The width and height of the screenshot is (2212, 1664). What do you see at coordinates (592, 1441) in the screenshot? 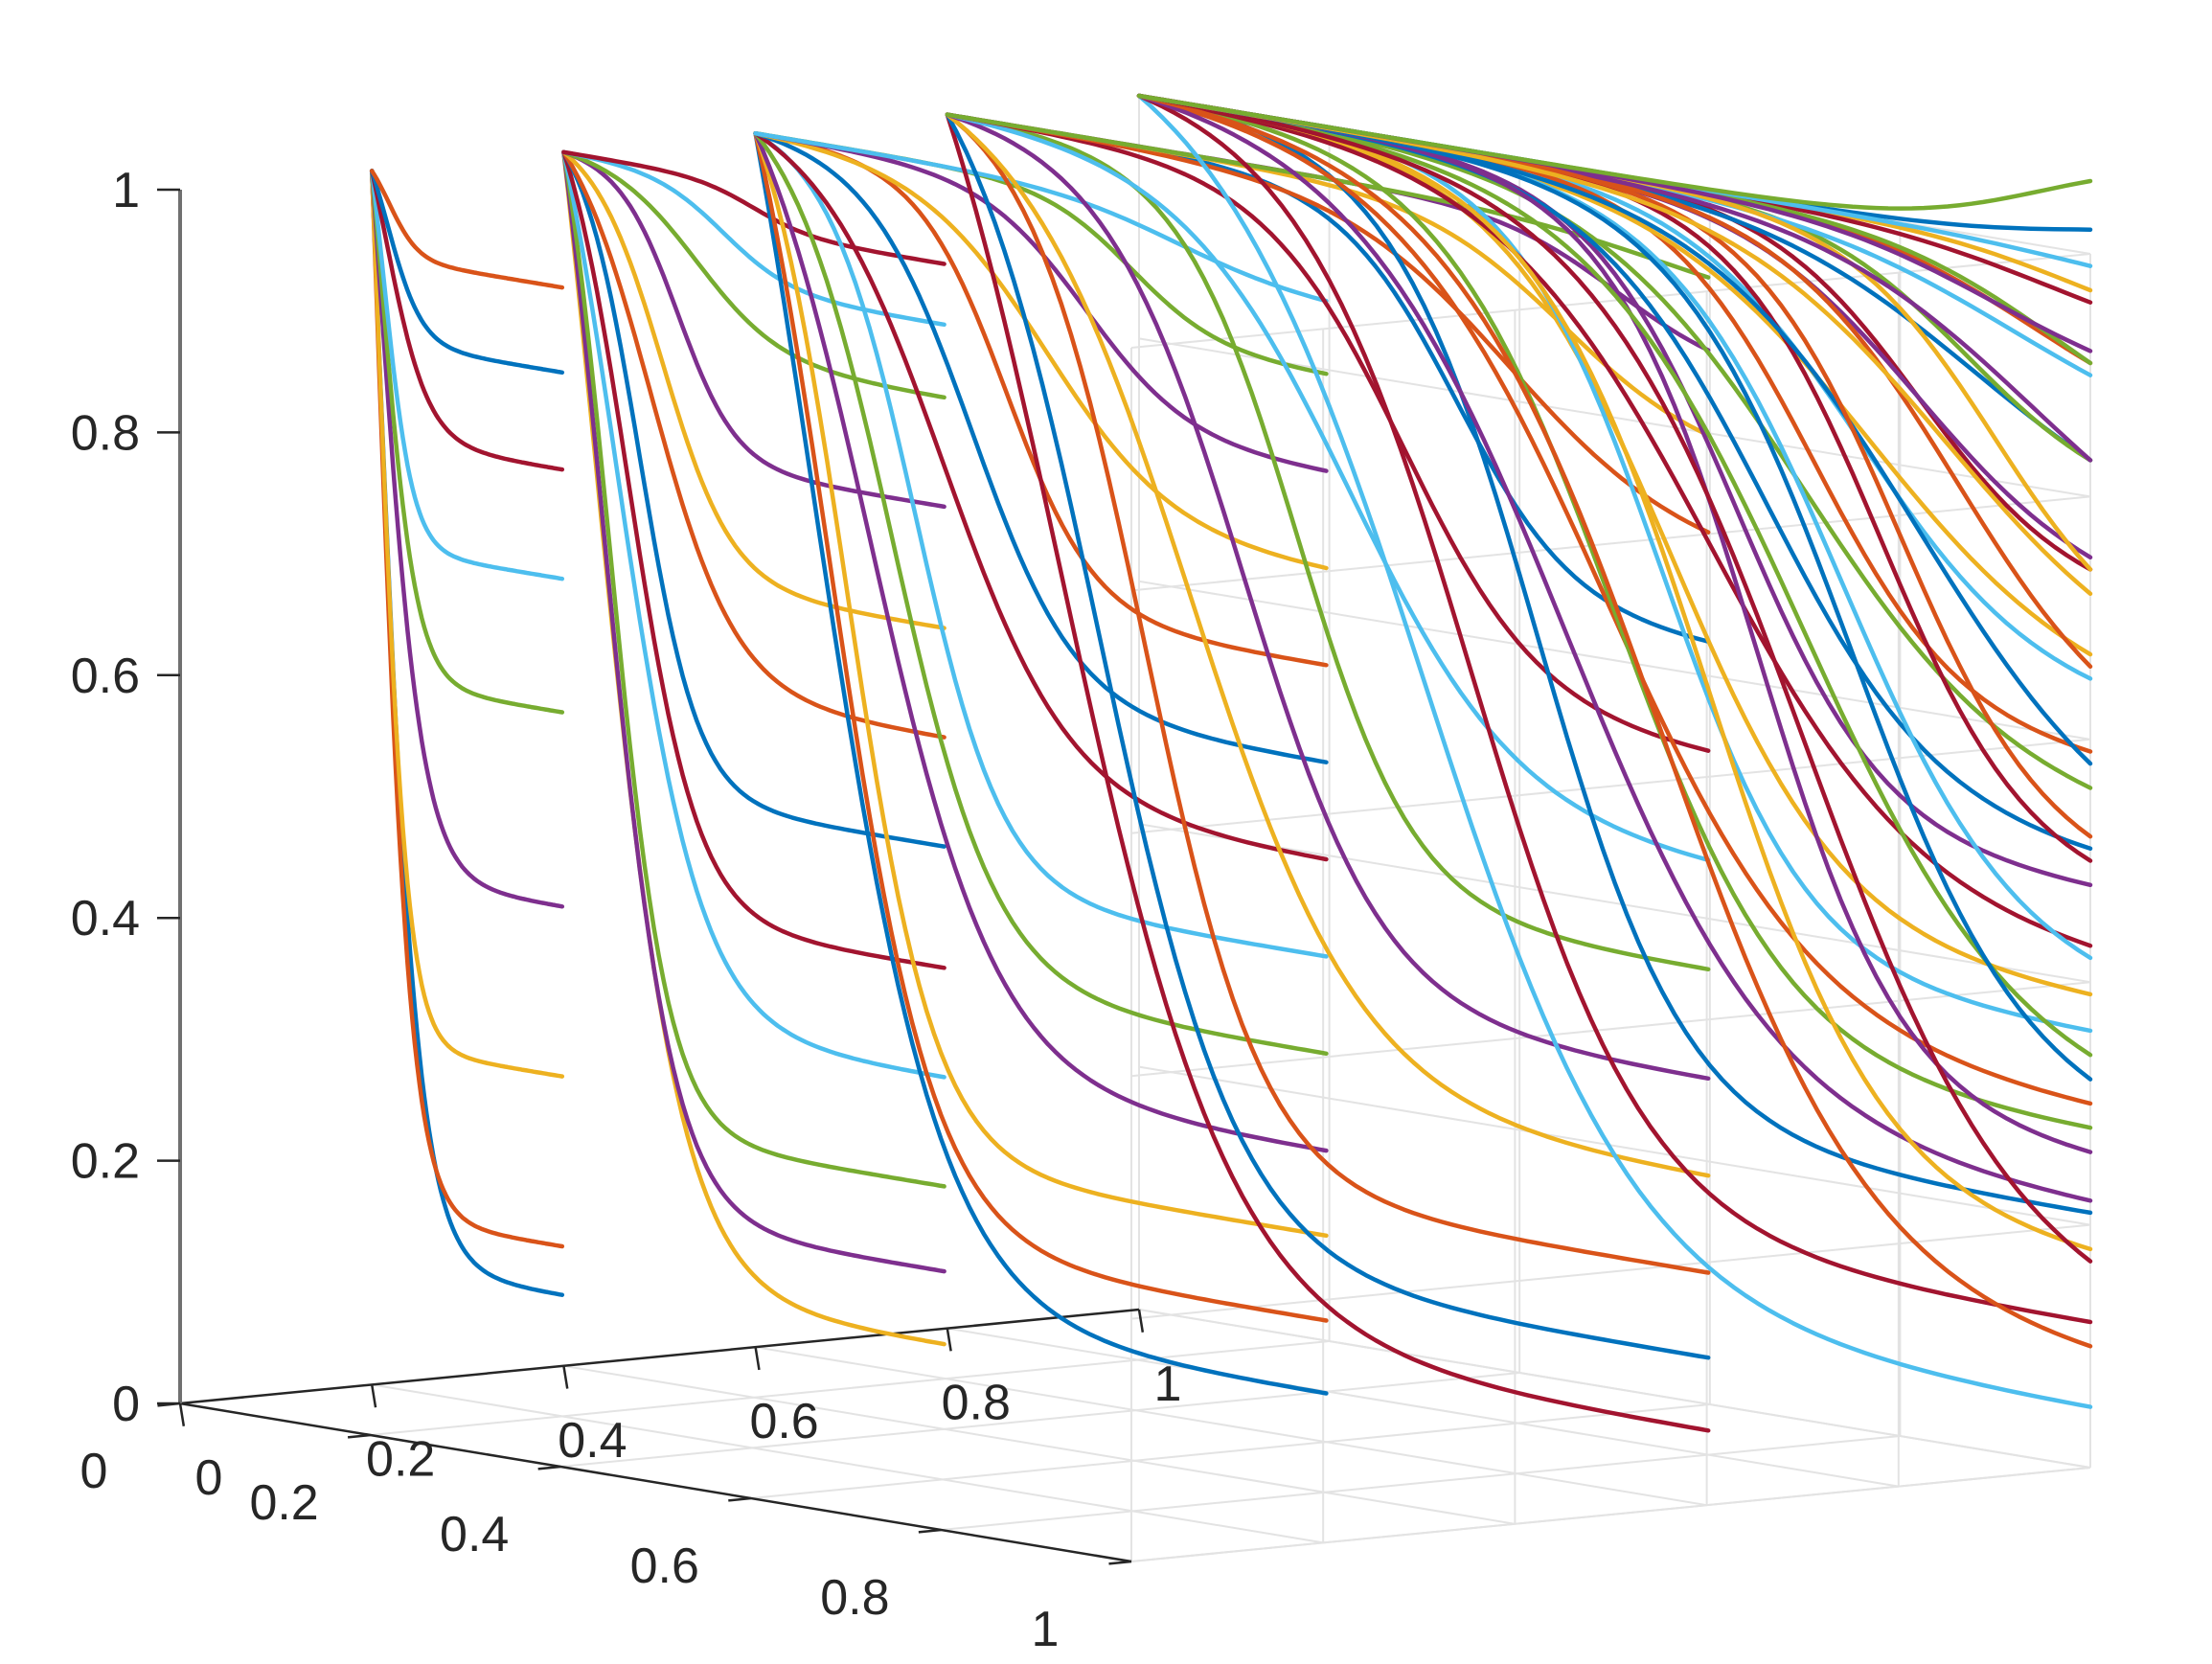
I see `y-tick-label: 0.4` at bounding box center [592, 1441].